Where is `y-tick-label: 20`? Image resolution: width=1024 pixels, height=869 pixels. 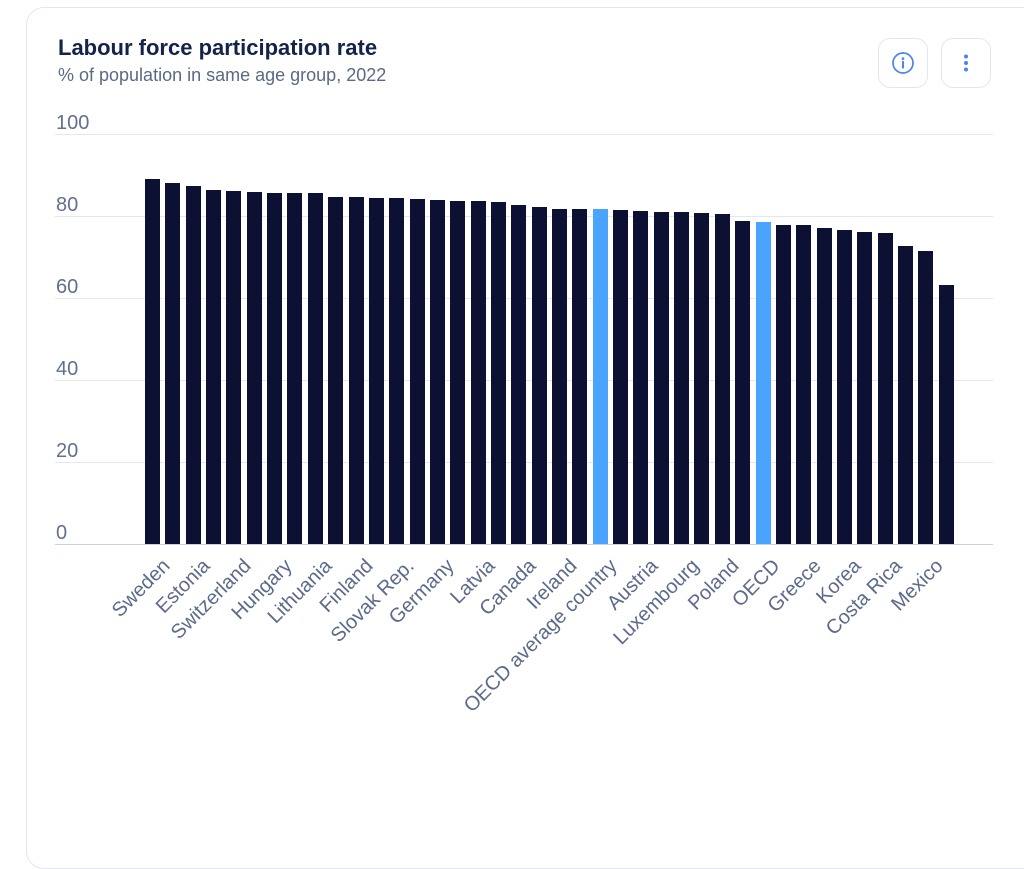 y-tick-label: 20 is located at coordinates (67, 451).